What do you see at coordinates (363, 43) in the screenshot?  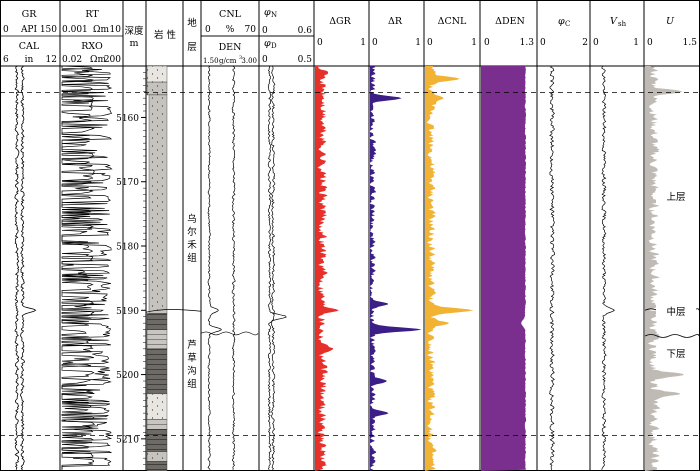 I see `dgr-range-max: 1` at bounding box center [363, 43].